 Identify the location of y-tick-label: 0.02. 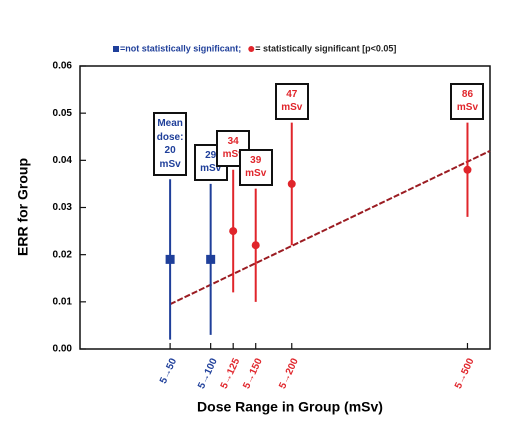
(63, 254).